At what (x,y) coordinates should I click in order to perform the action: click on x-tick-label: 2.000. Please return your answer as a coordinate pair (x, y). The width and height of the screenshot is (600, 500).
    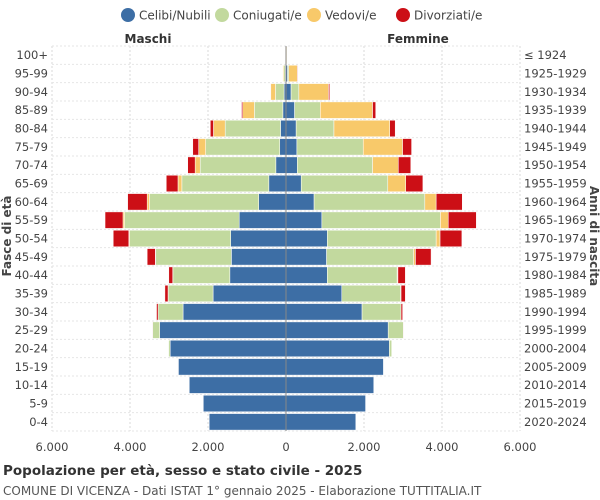
    Looking at the image, I should click on (364, 447).